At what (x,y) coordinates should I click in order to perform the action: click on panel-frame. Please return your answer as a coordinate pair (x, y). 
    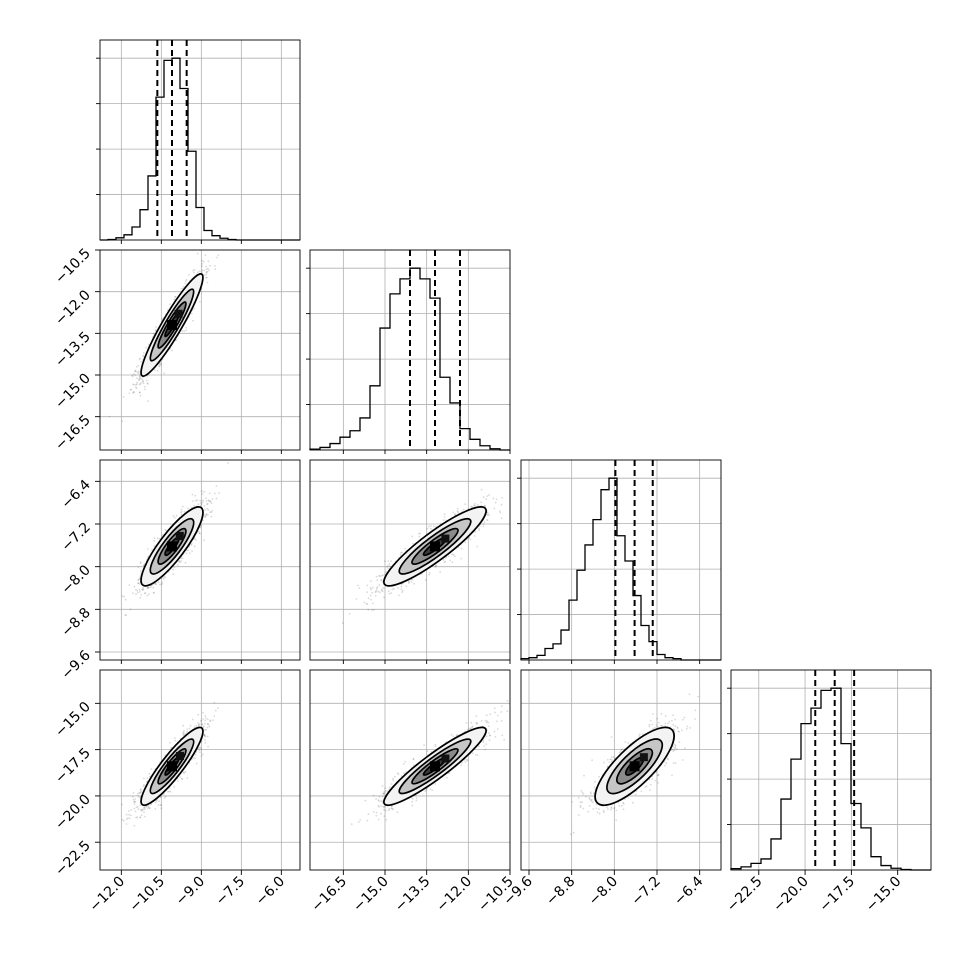
    Looking at the image, I should click on (831, 770).